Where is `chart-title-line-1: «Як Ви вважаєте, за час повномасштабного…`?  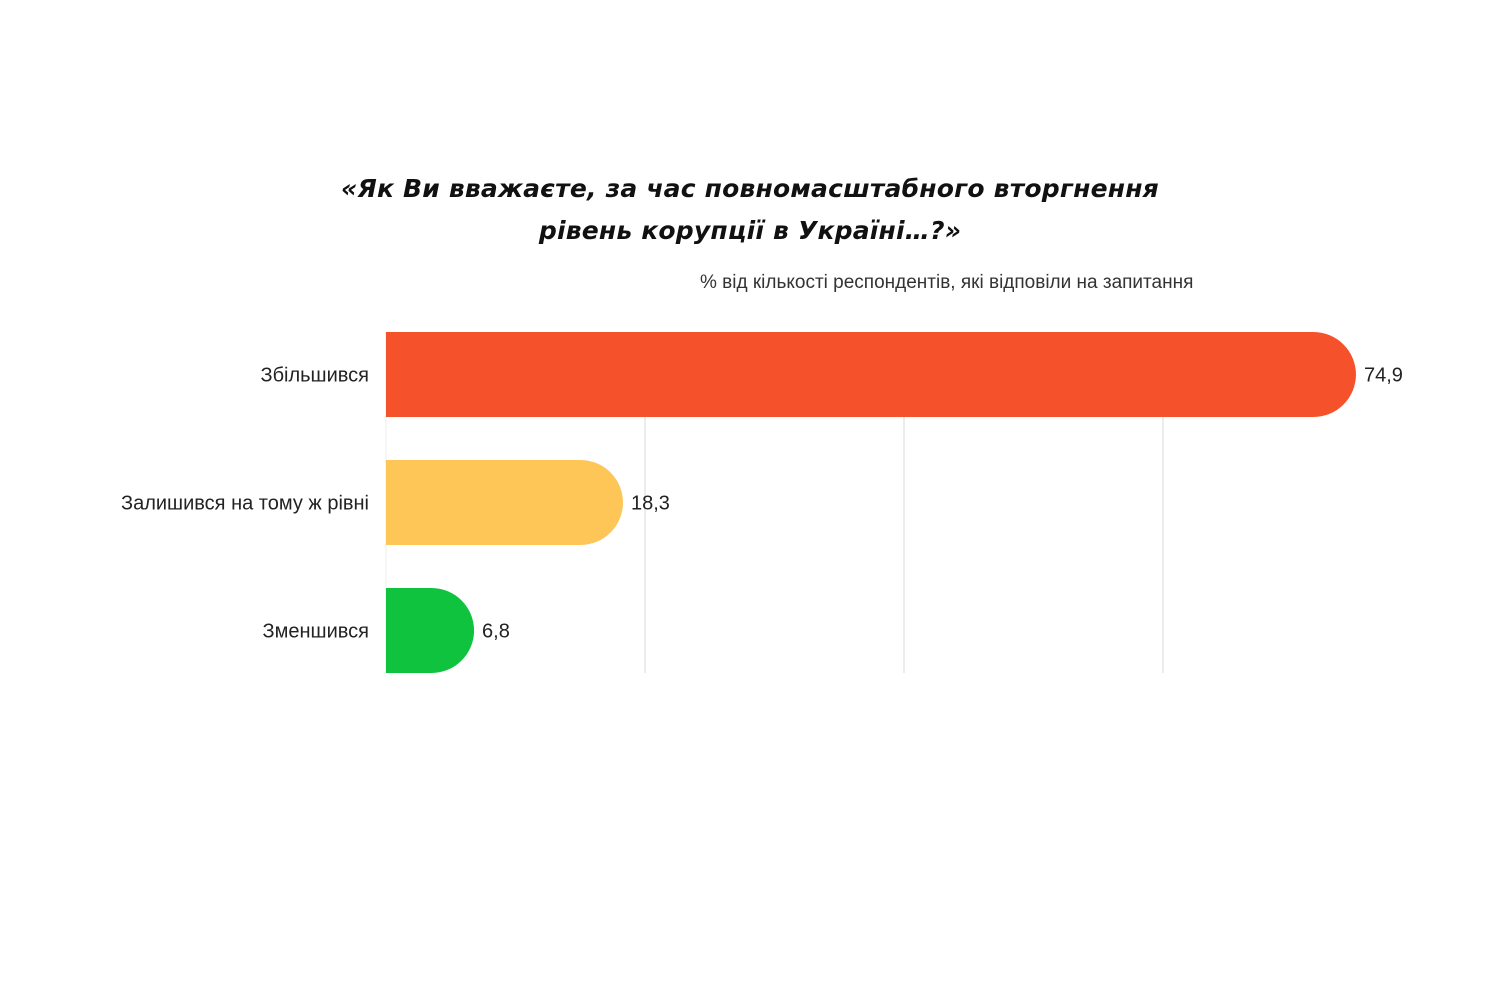 chart-title-line-1: «Як Ви вважаєте, за час повномасштабного… is located at coordinates (750, 188).